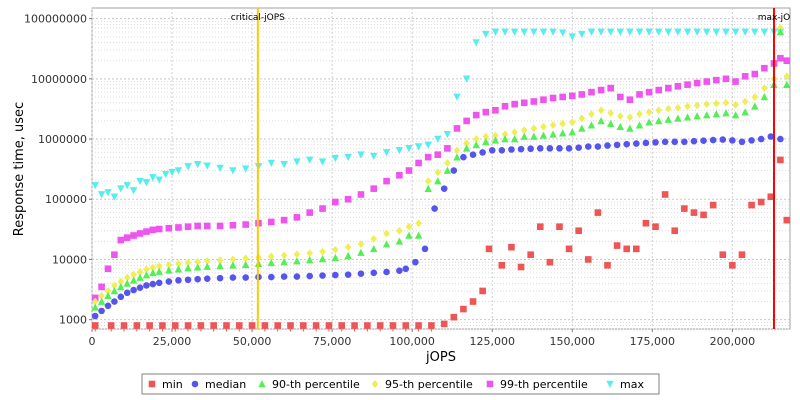 The height and width of the screenshot is (400, 800). Describe the element at coordinates (92, 341) in the screenshot. I see `x-tick-label: 0` at that location.